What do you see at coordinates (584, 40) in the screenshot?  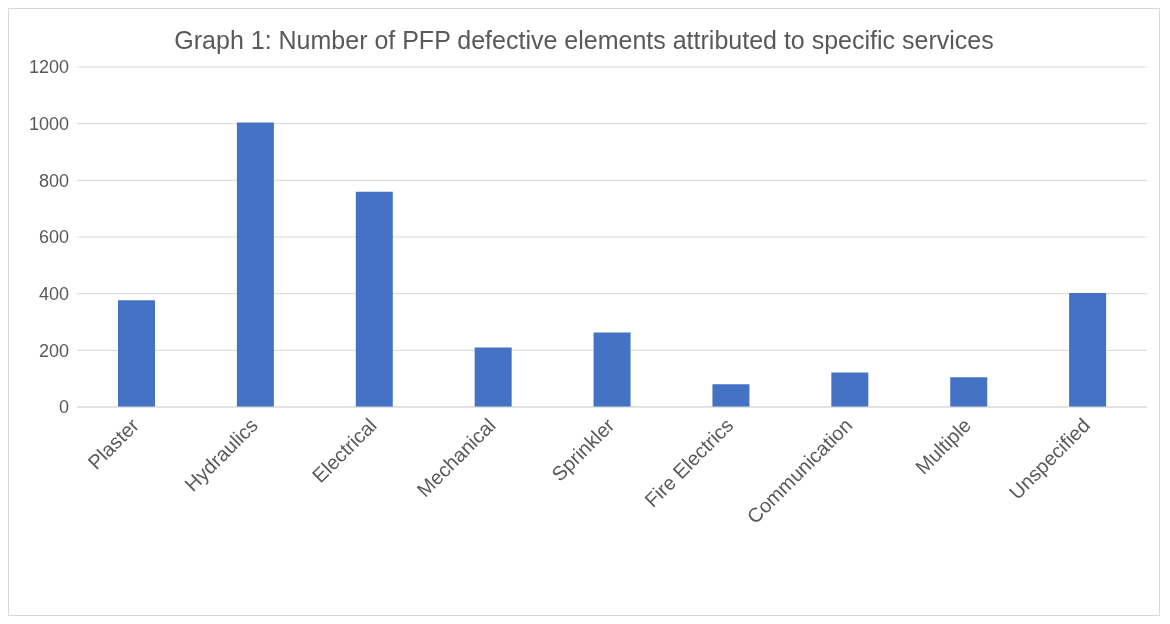 I see `chart-title: Graph 1: Number of PFP defective elements attributed to specific services` at bounding box center [584, 40].